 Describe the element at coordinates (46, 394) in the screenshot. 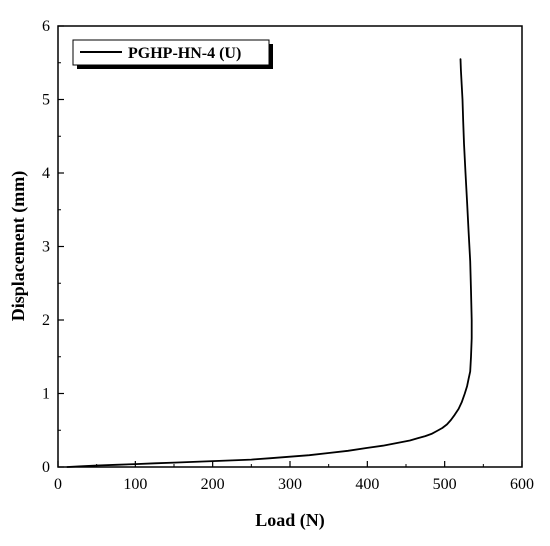

I see `y-tick-label: 1` at that location.